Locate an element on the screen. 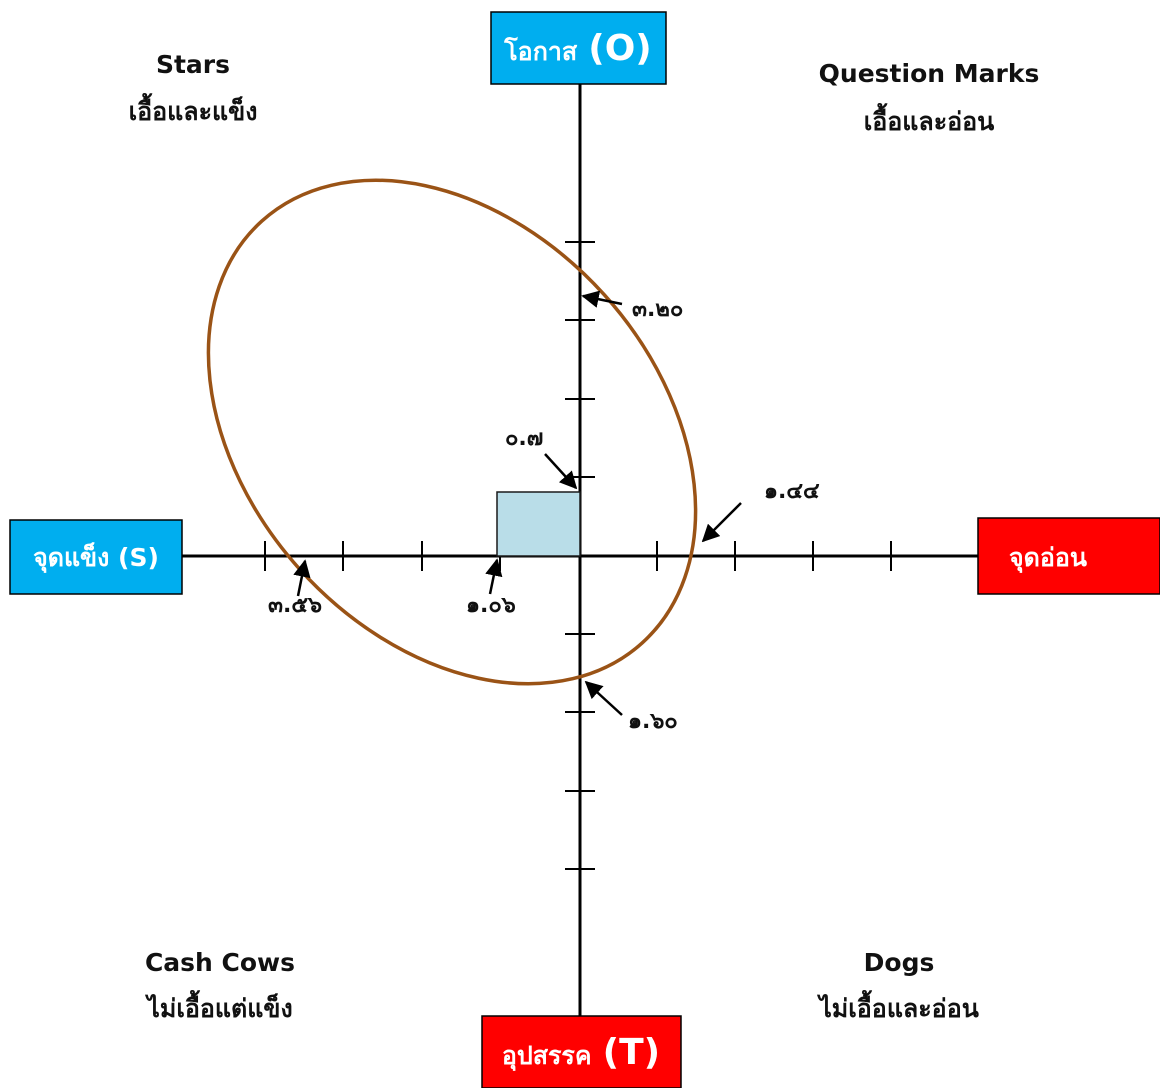 The height and width of the screenshot is (1088, 1160). threat-box-label: อุปสรรค (T) is located at coordinates (581, 1052).